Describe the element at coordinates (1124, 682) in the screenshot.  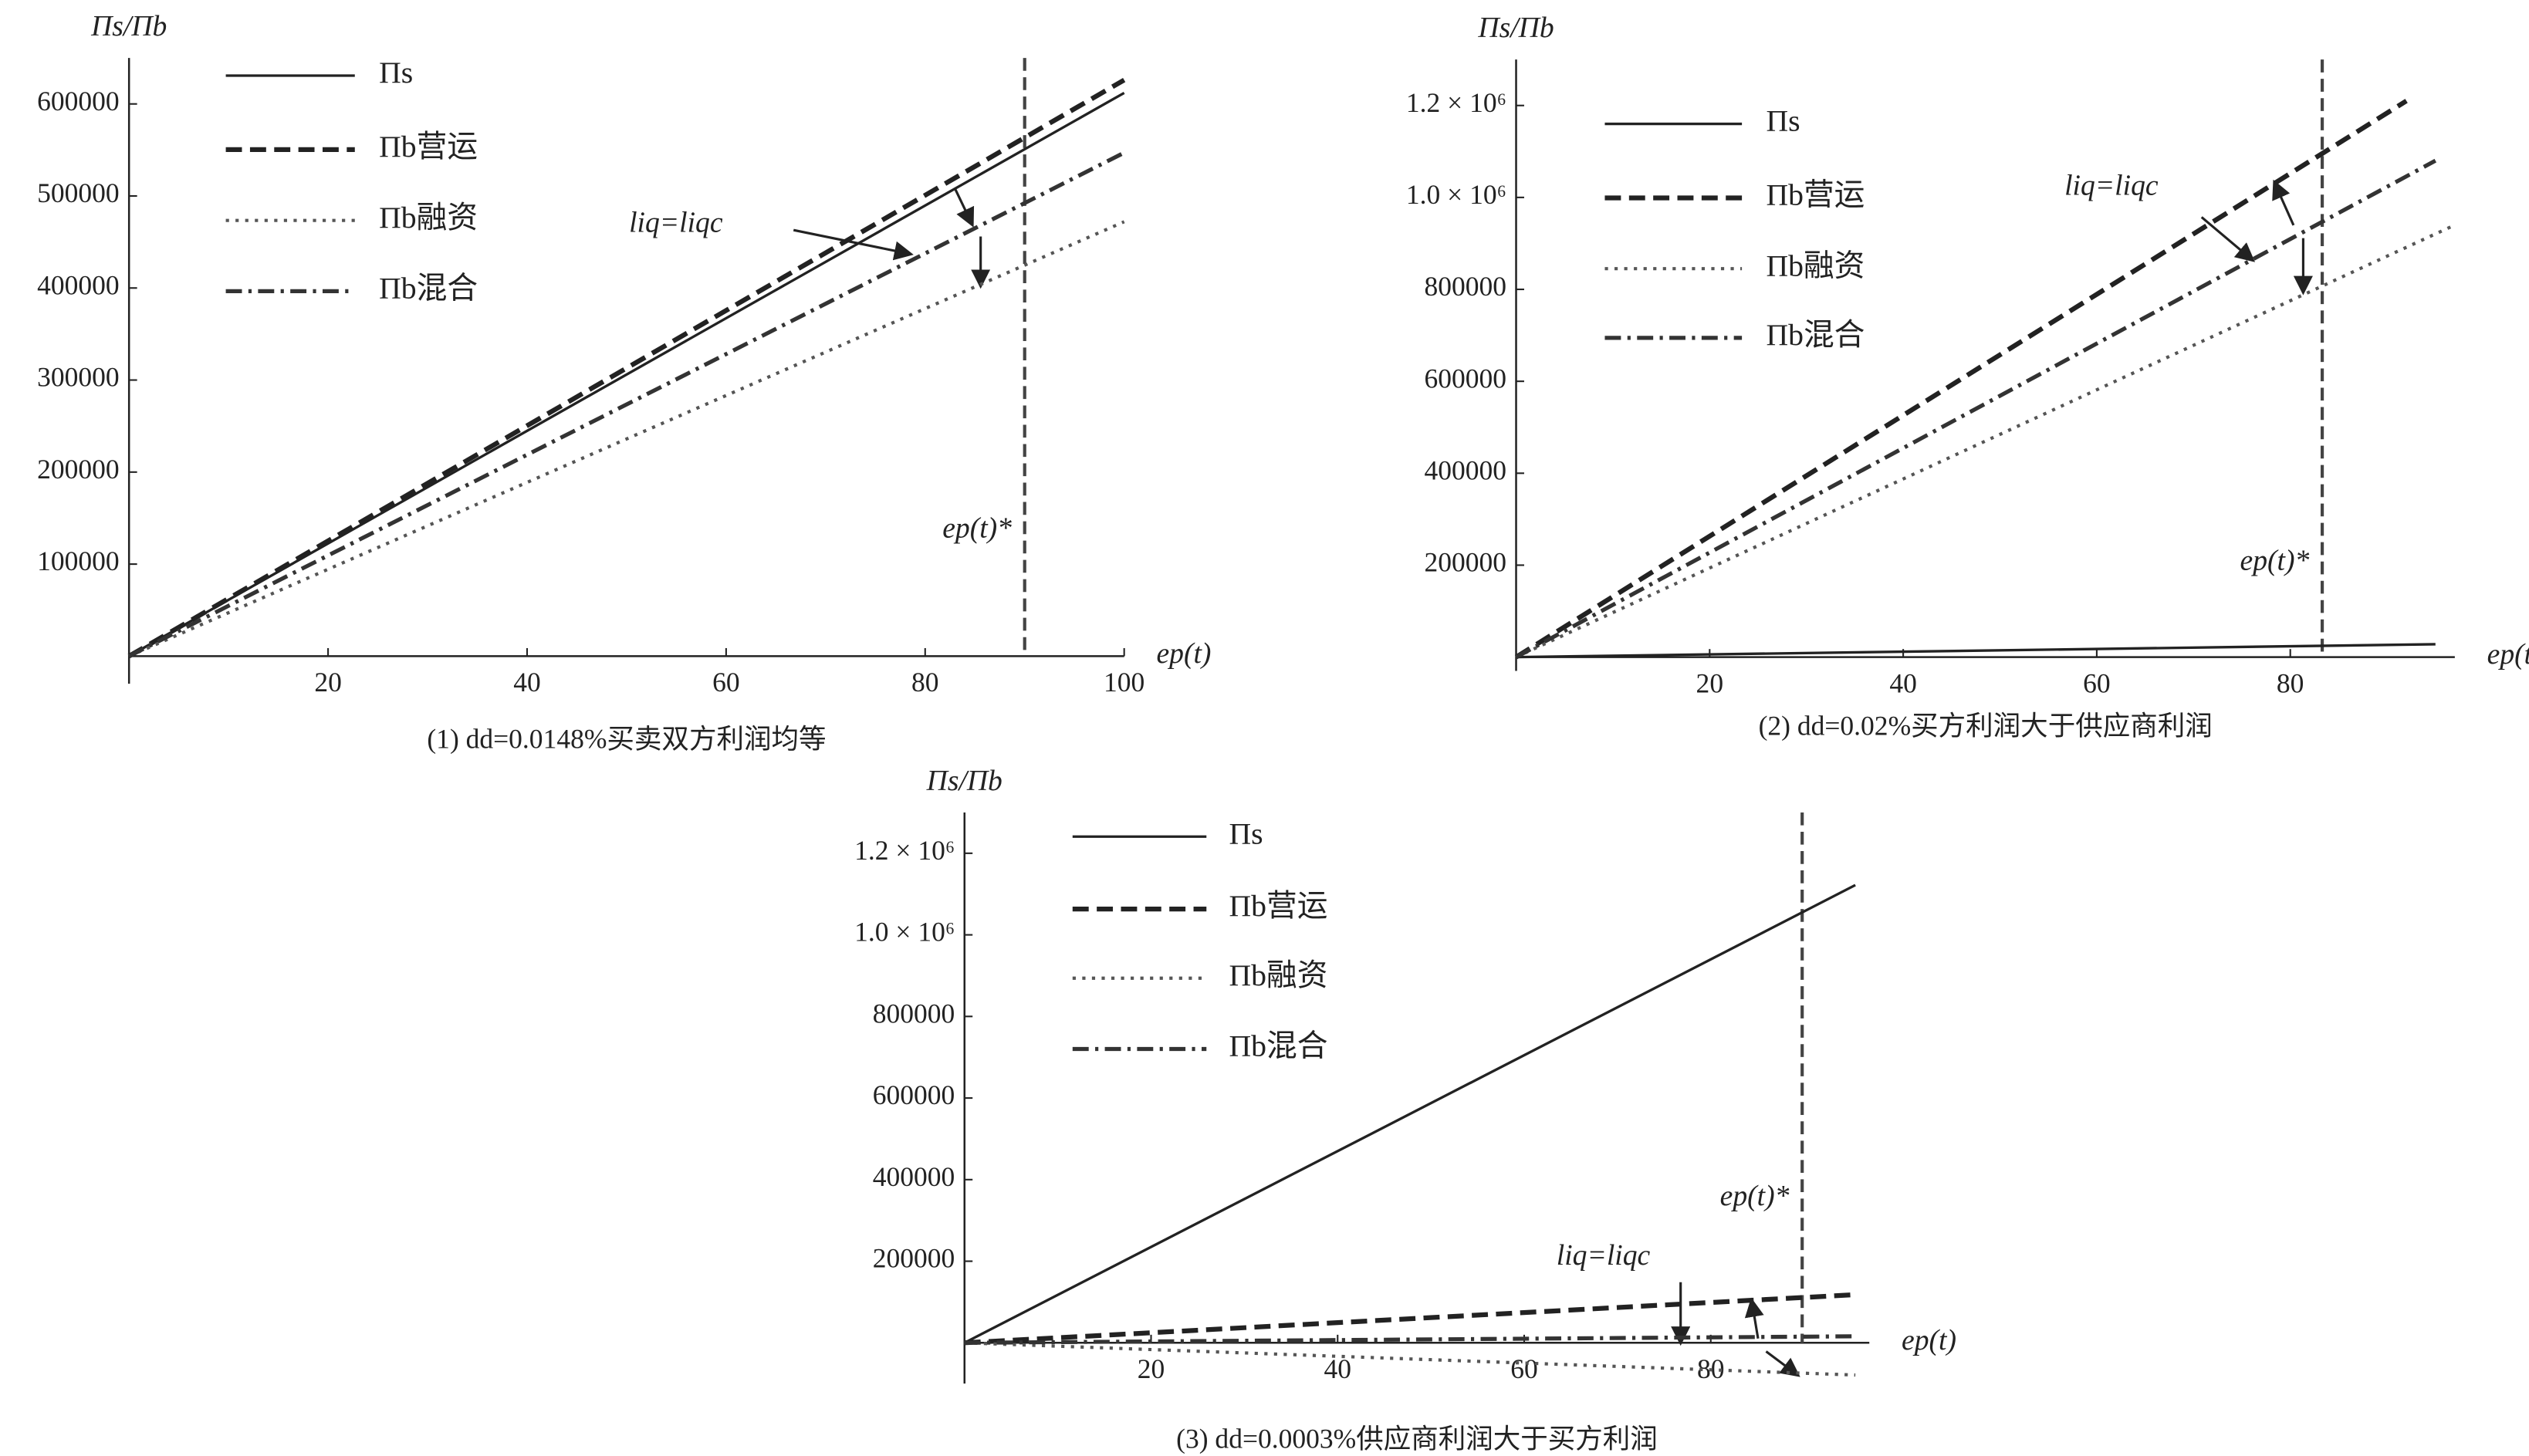
I see `x-tick-label: 100` at that location.